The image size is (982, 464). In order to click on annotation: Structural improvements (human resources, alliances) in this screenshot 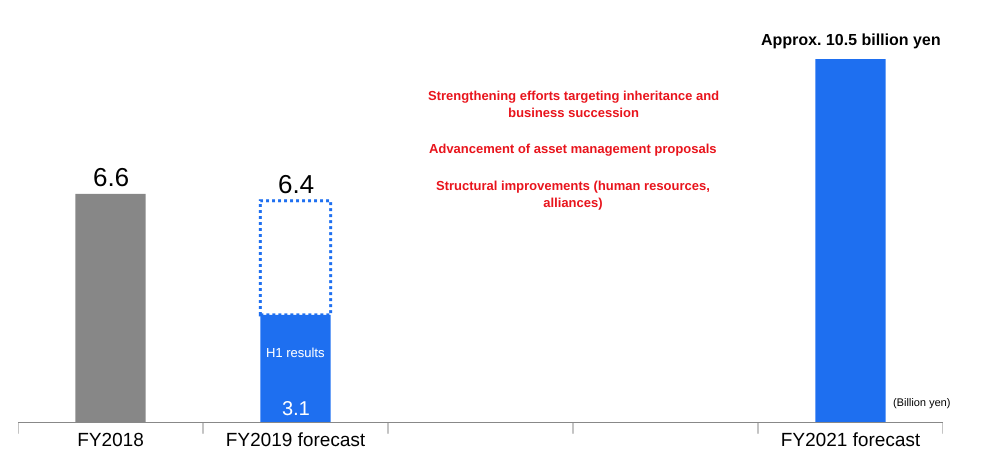, I will do `click(573, 194)`.